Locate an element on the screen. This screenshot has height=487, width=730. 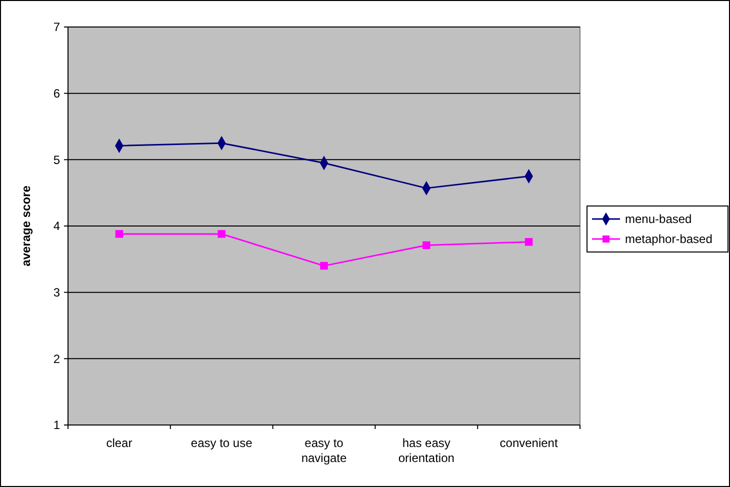
y-tick-label: 3 is located at coordinates (56, 293).